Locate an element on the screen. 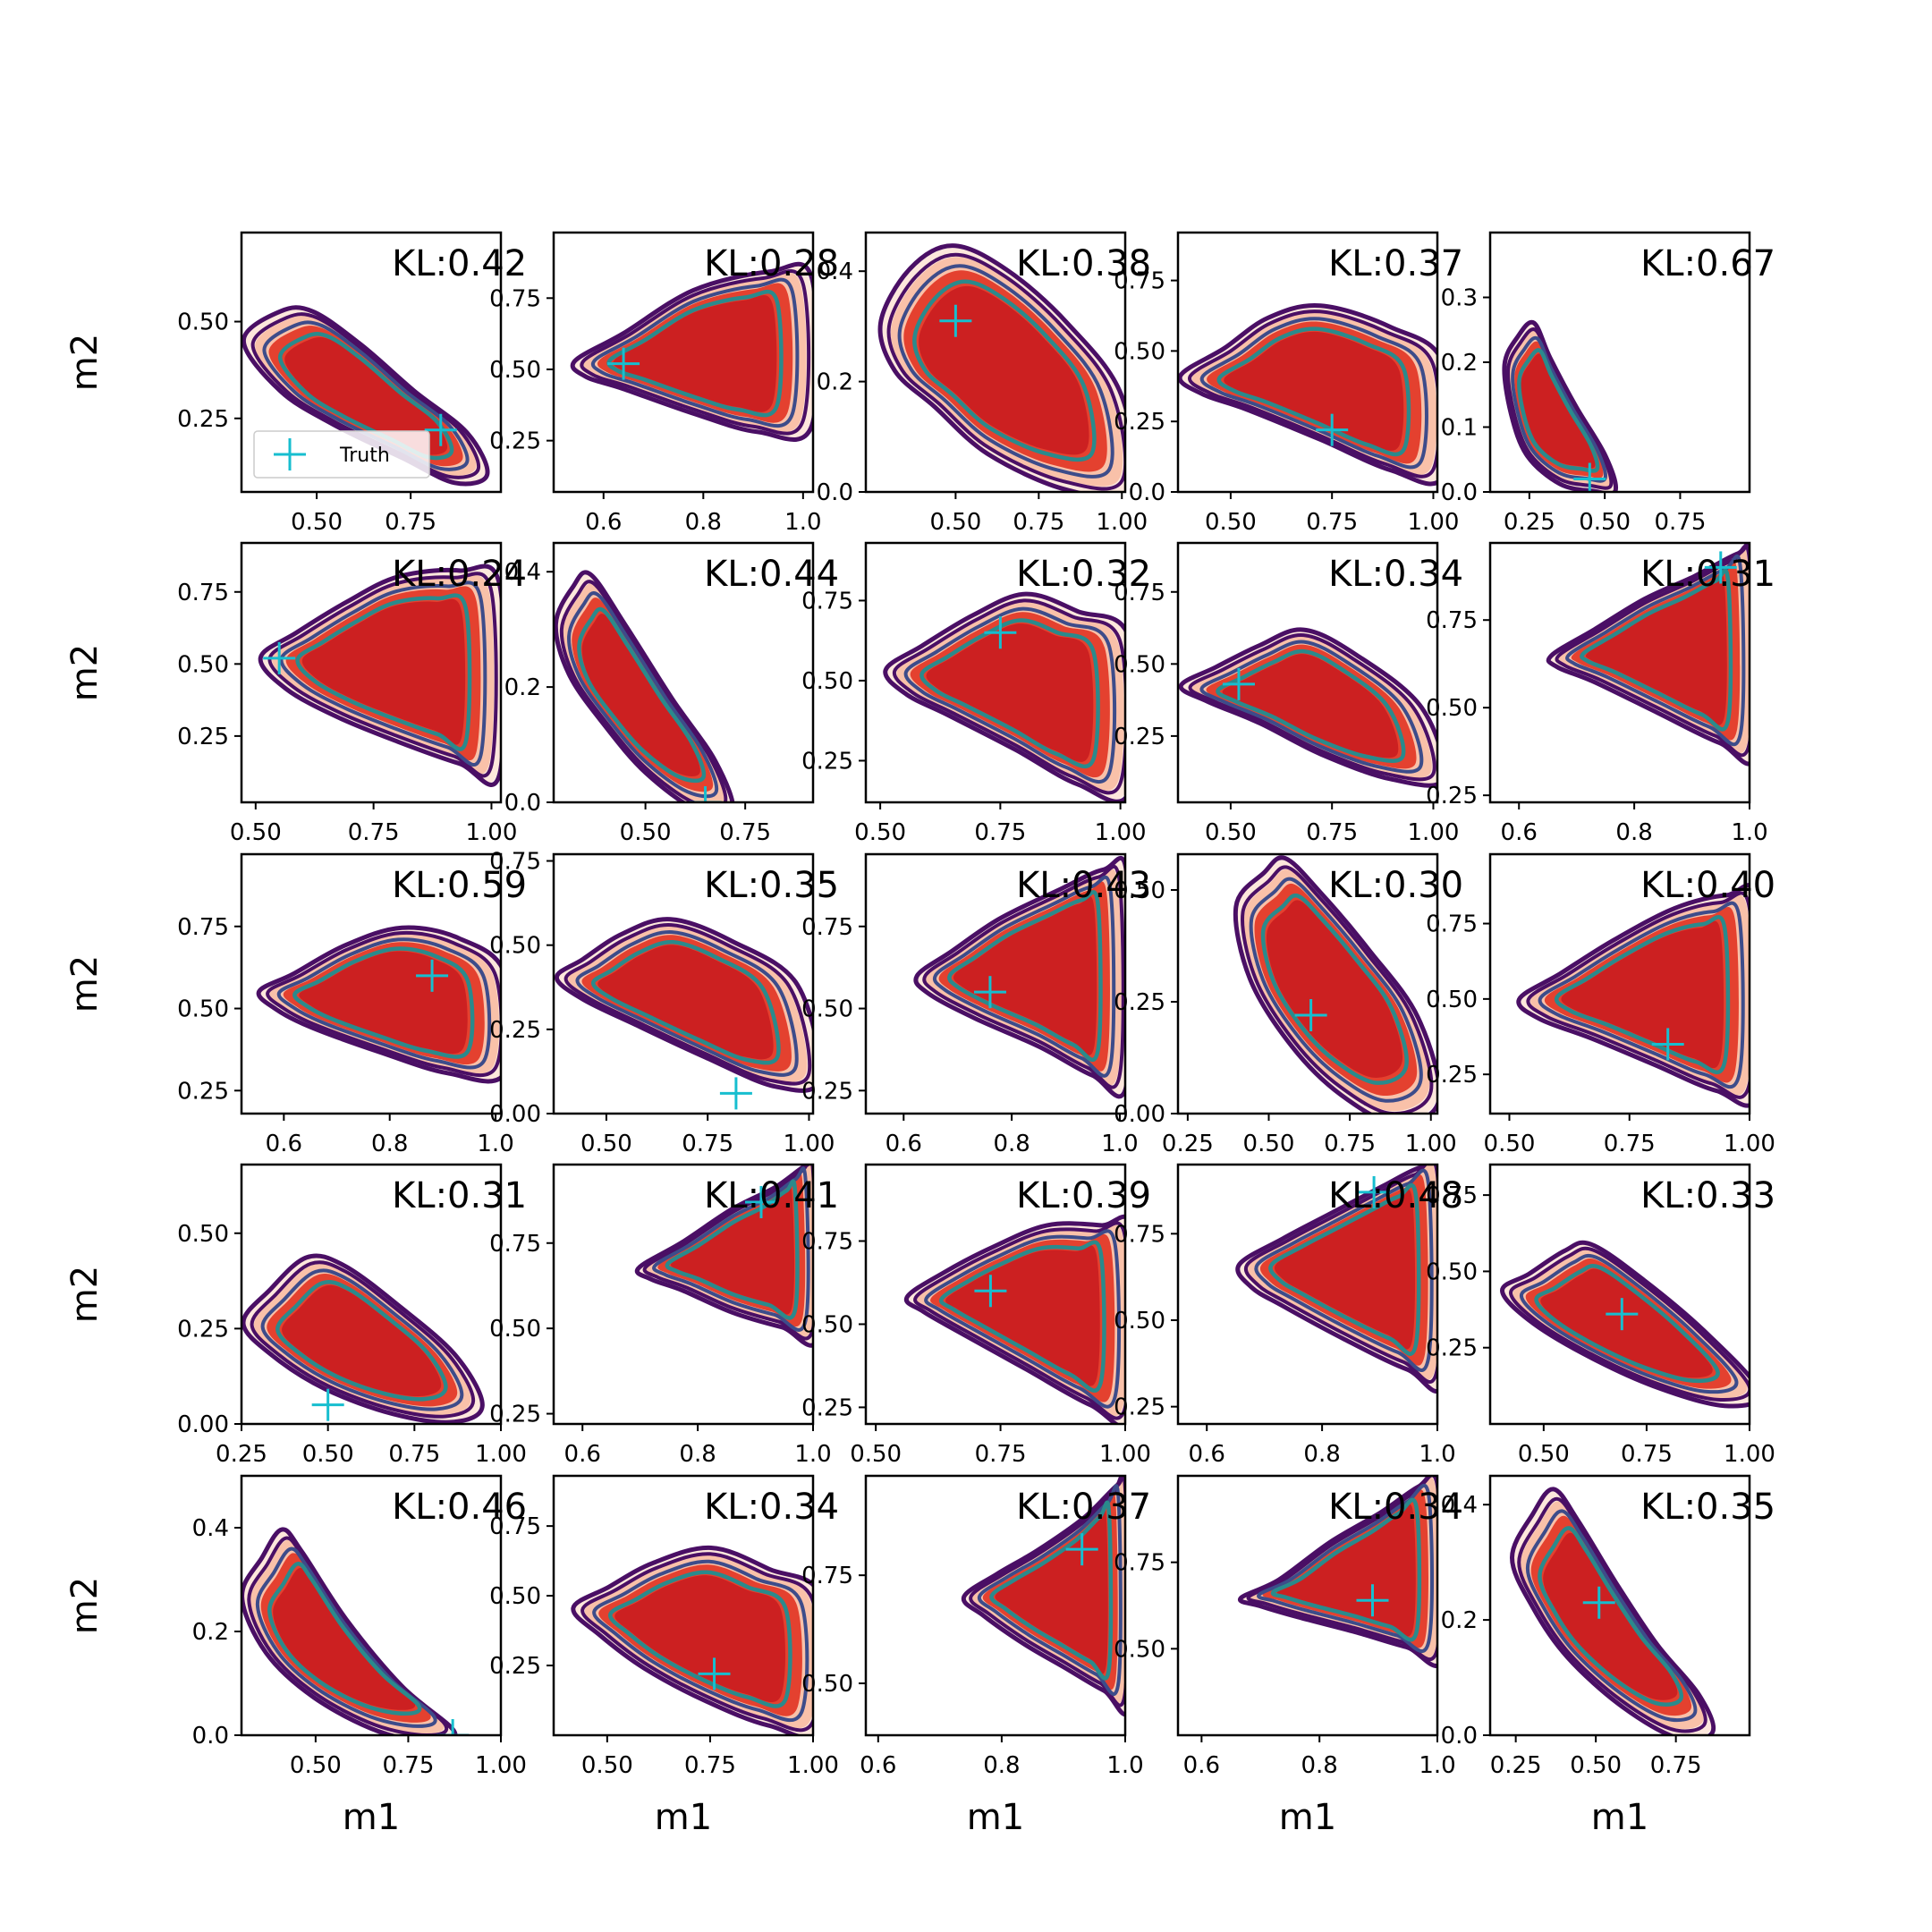 The image size is (1932, 1932). panel-8: 0.50 0.75 1.00 0.25 0.50 0.75 KL:0.32 is located at coordinates (976, 693).